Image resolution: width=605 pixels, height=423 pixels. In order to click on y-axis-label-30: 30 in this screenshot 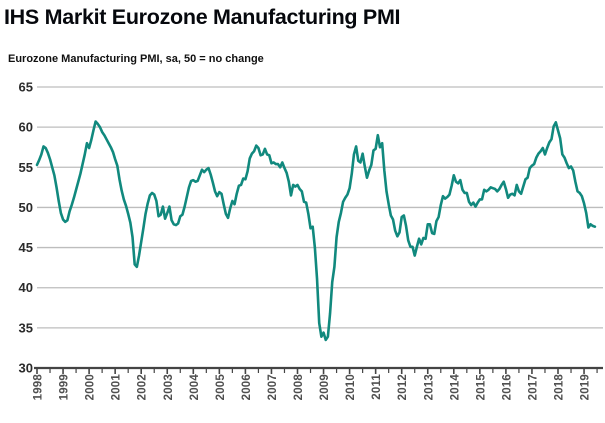, I will do `click(26, 368)`.